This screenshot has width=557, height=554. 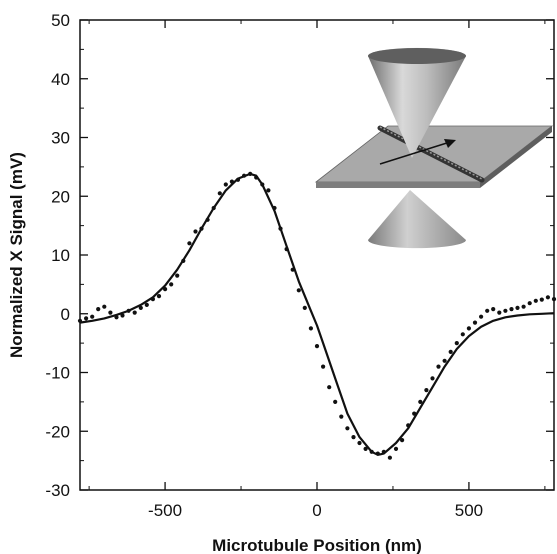 I want to click on y-tick-label: -20, so click(x=57, y=431).